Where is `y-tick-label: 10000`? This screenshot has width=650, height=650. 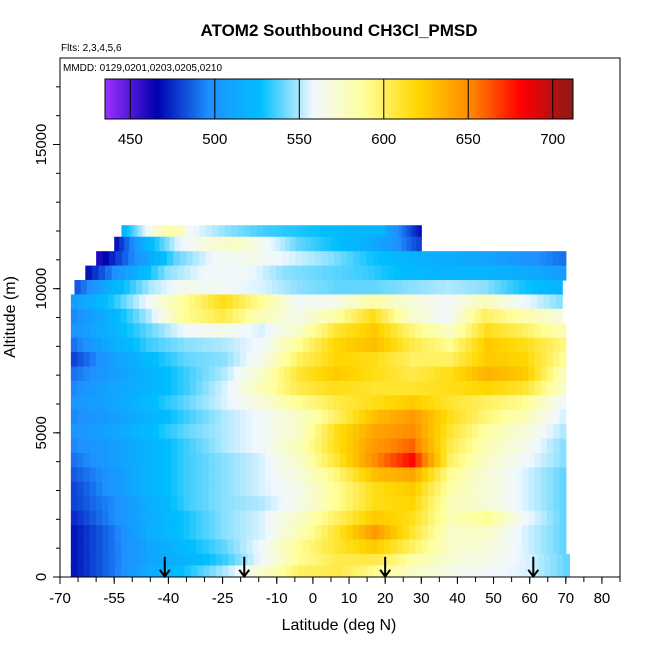 y-tick-label: 10000 is located at coordinates (41, 289).